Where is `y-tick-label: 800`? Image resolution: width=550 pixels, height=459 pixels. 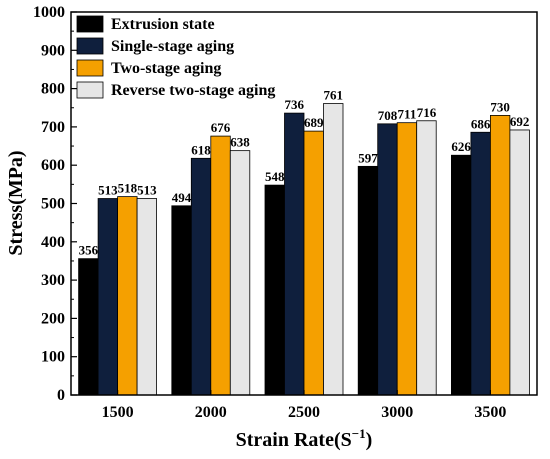
y-tick-label: 800 is located at coordinates (53, 89).